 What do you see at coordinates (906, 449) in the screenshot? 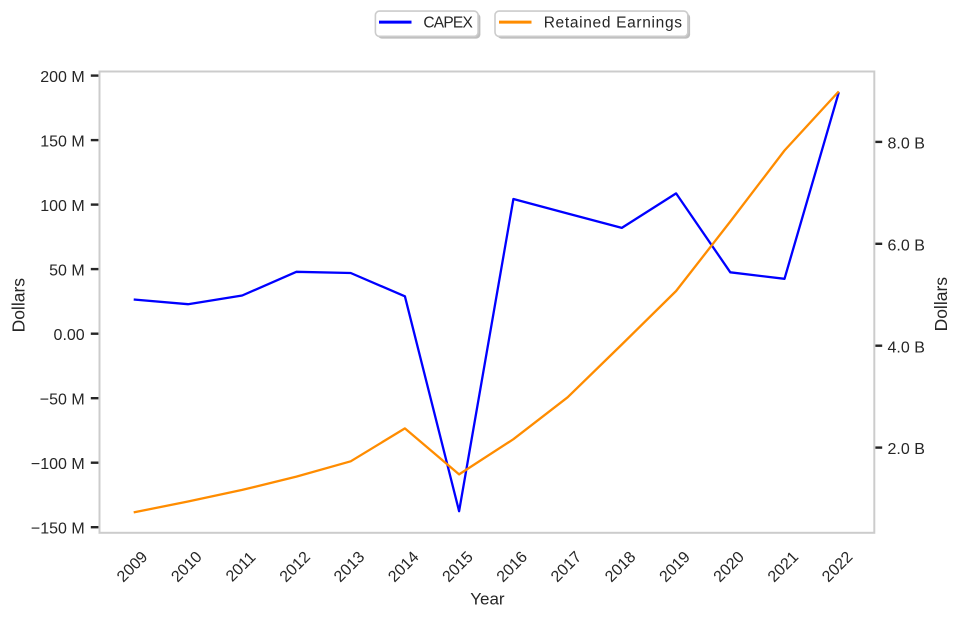
I see `svg-text: 2.0 B` at bounding box center [906, 449].